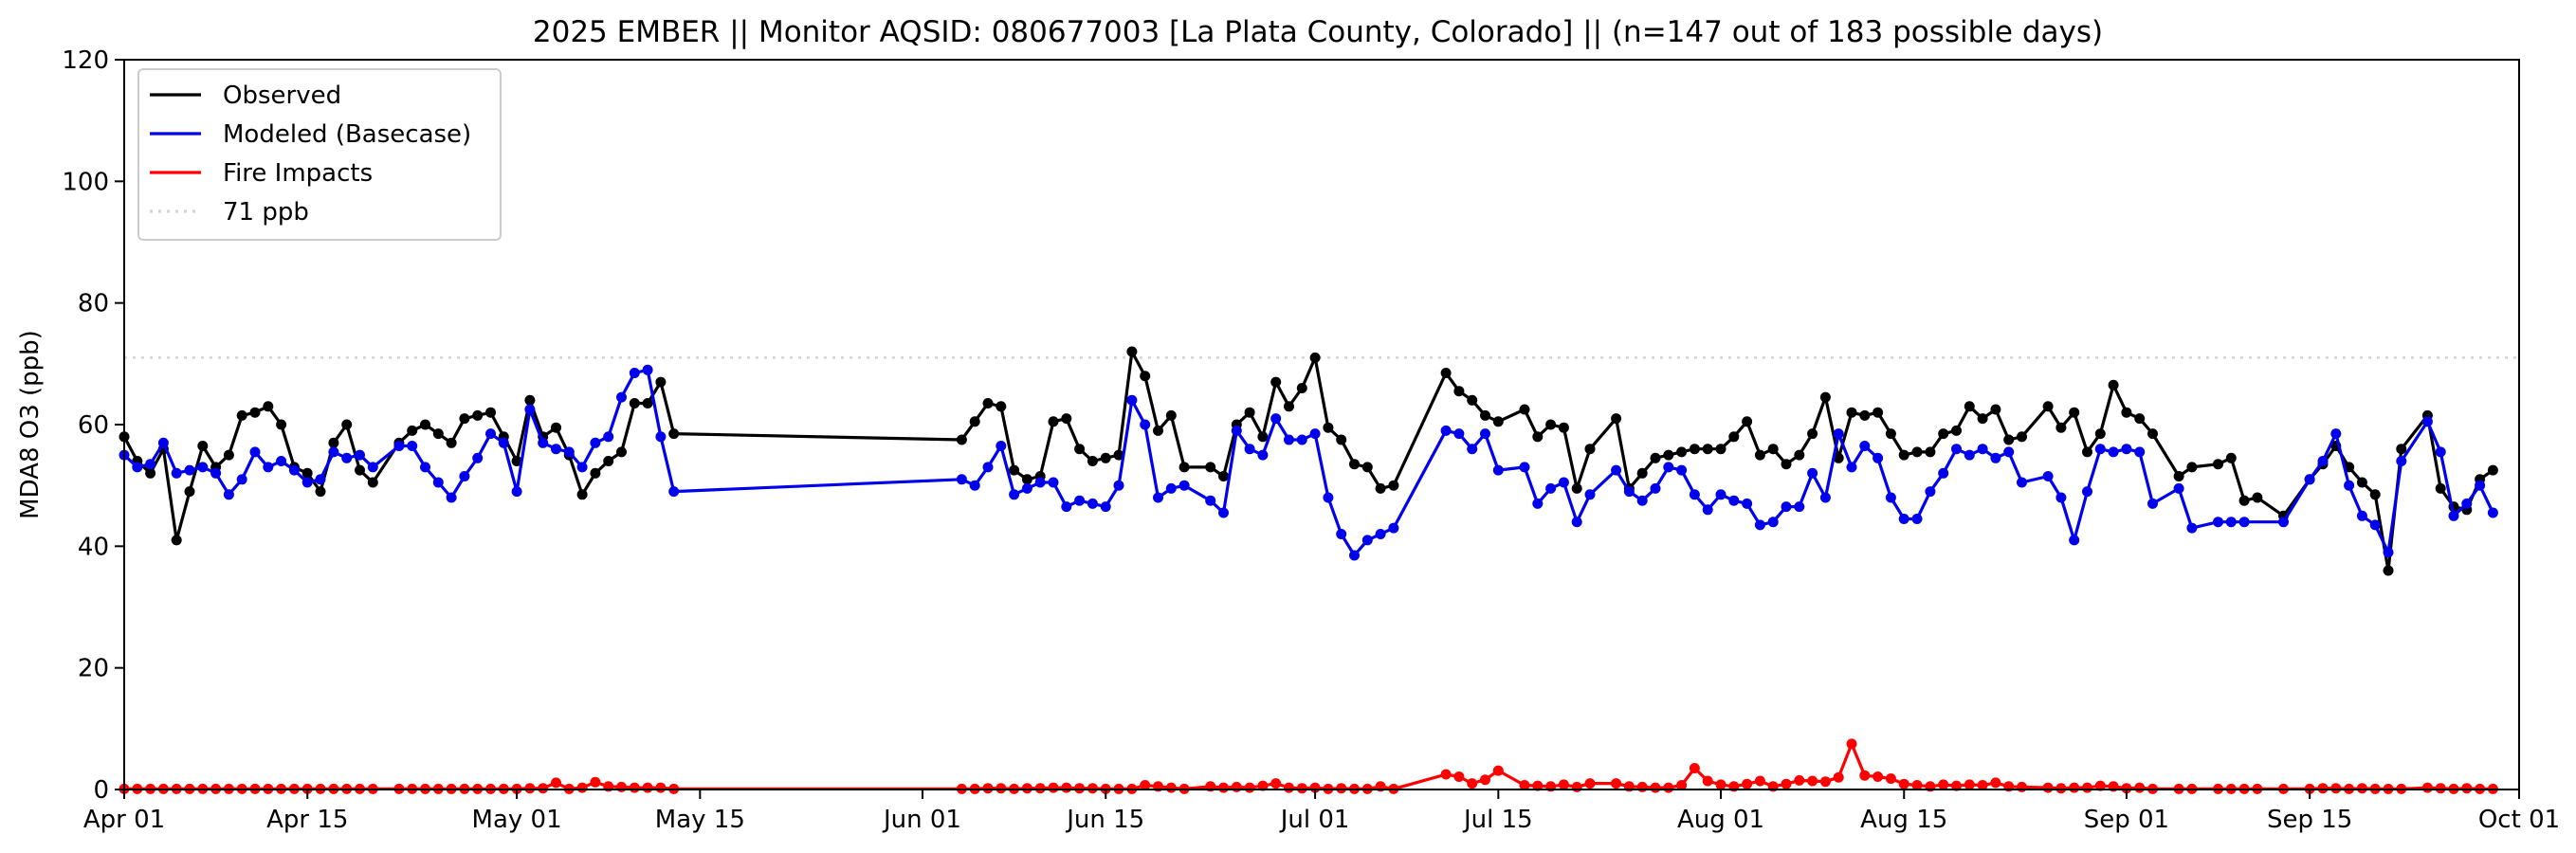 Image resolution: width=2576 pixels, height=853 pixels. I want to click on x-tick-label: Sep 15, so click(2309, 820).